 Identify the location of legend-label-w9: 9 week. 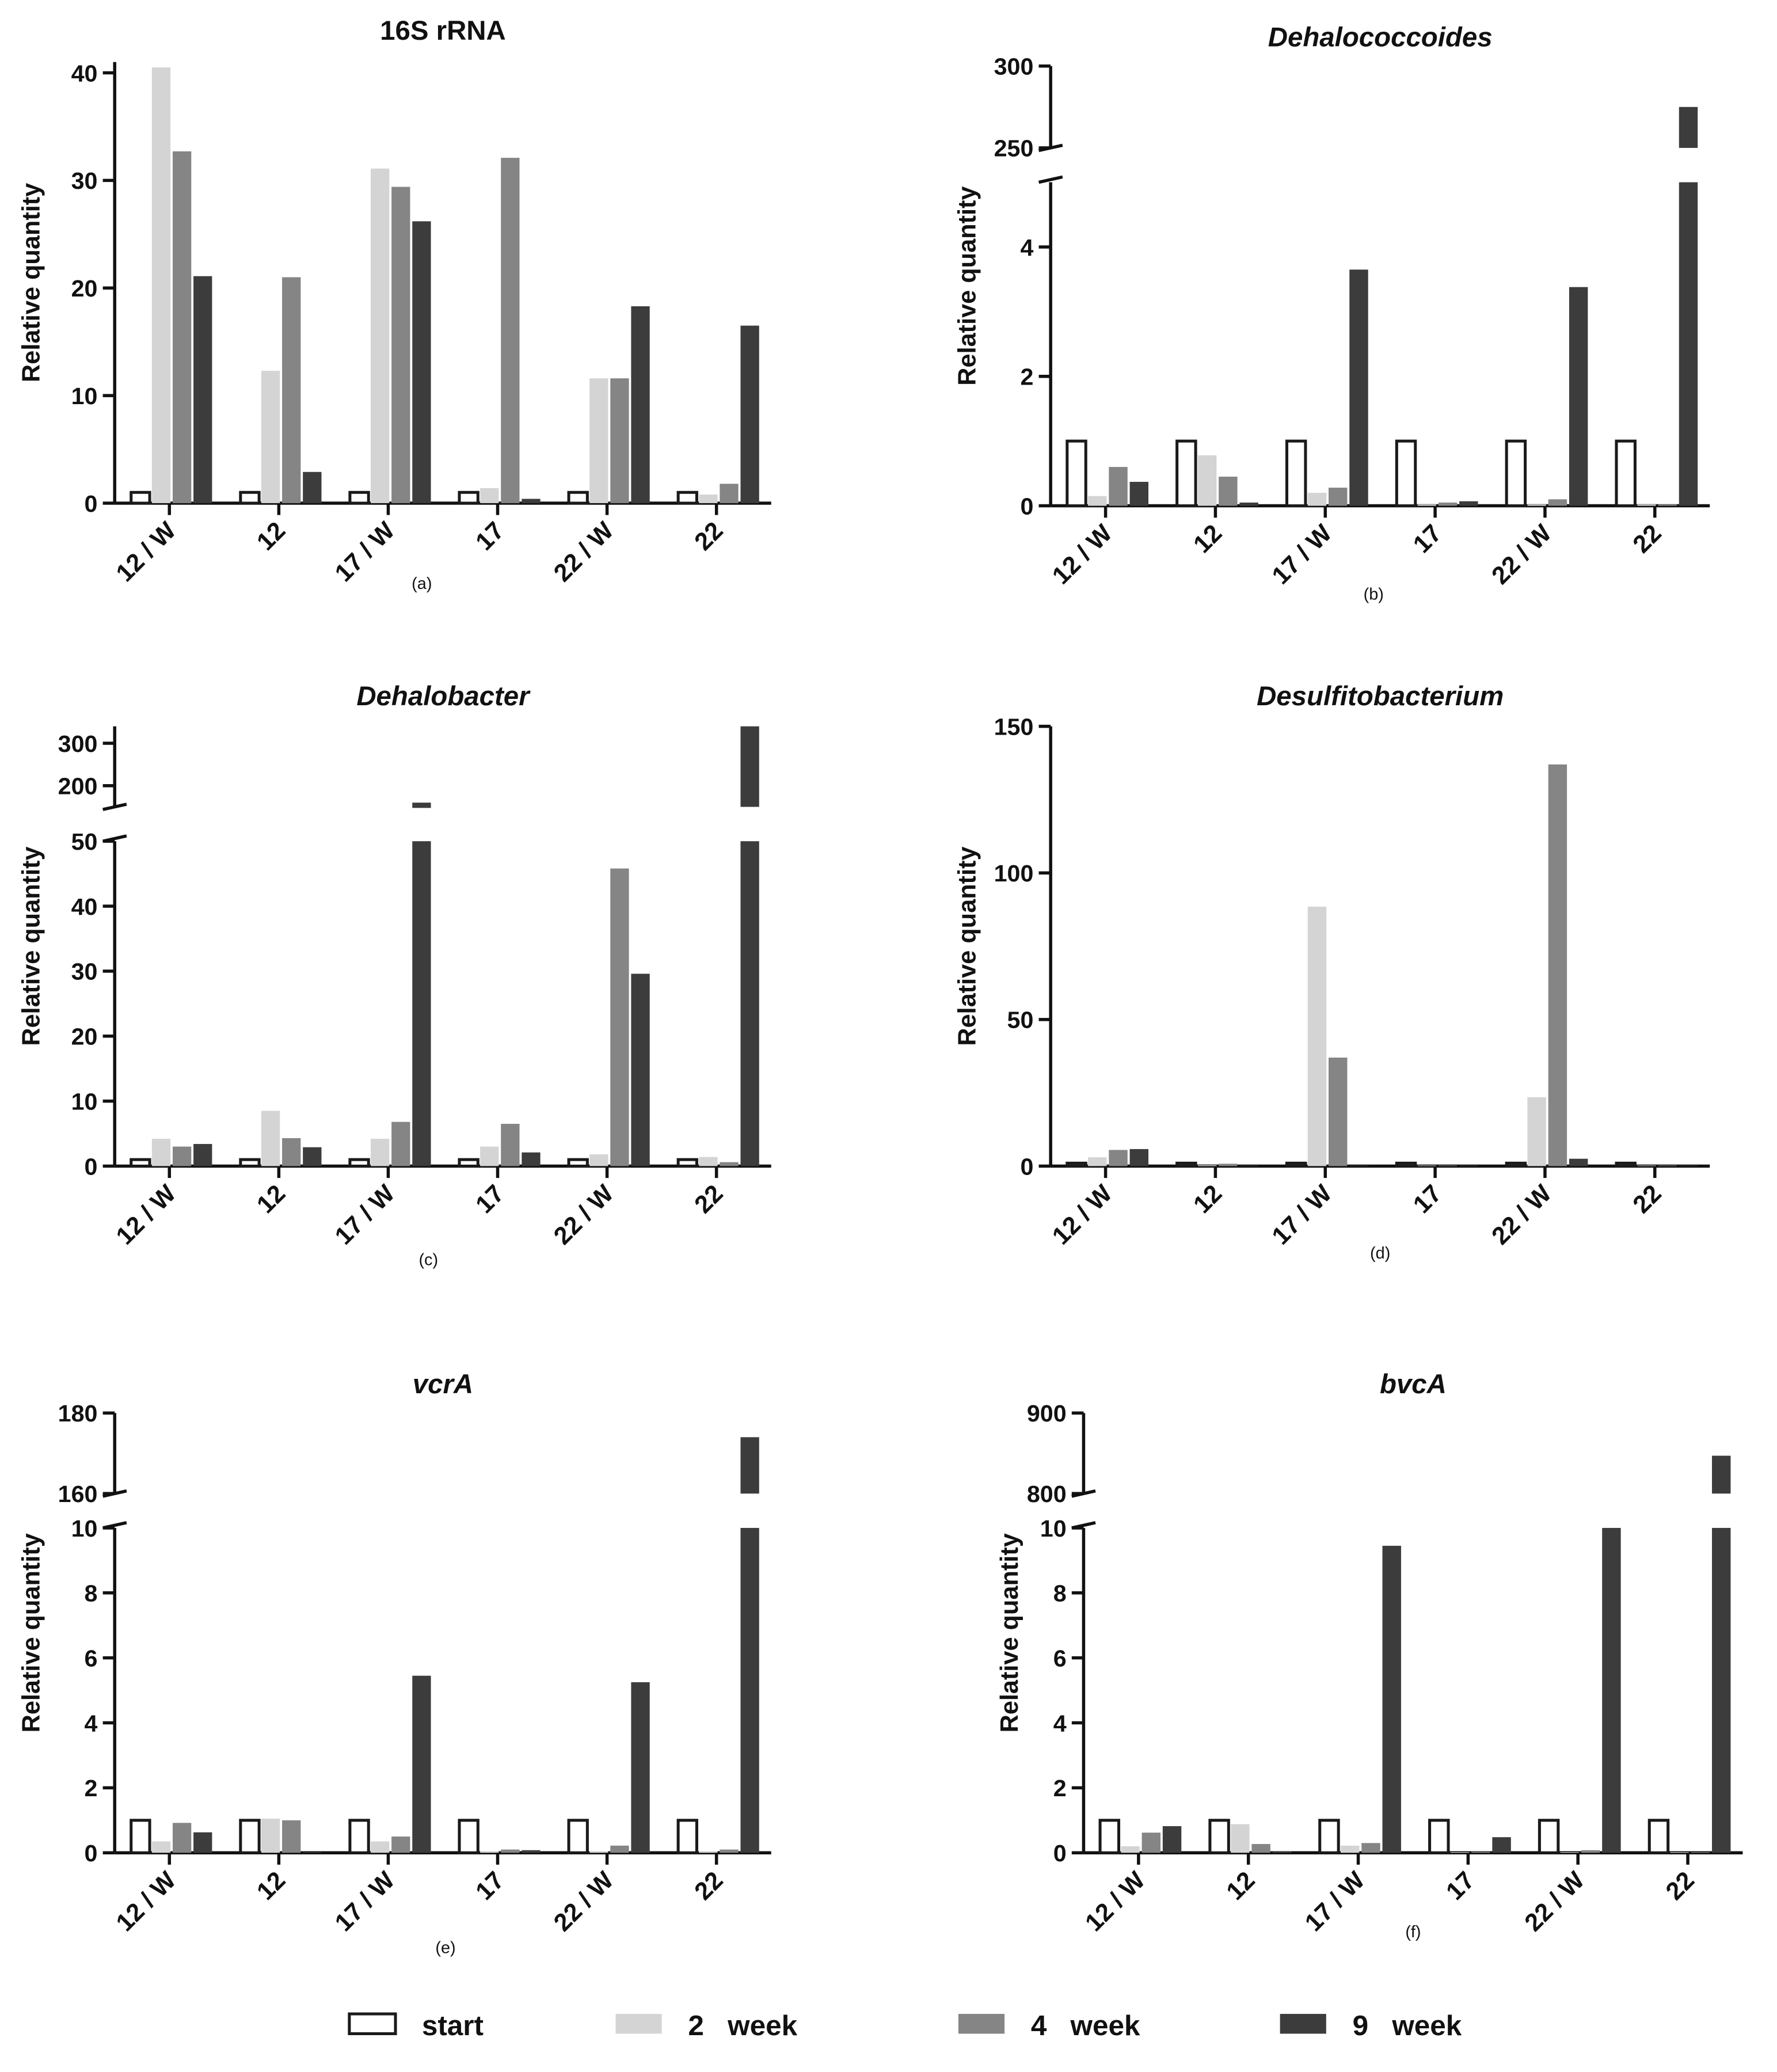
(1407, 2025).